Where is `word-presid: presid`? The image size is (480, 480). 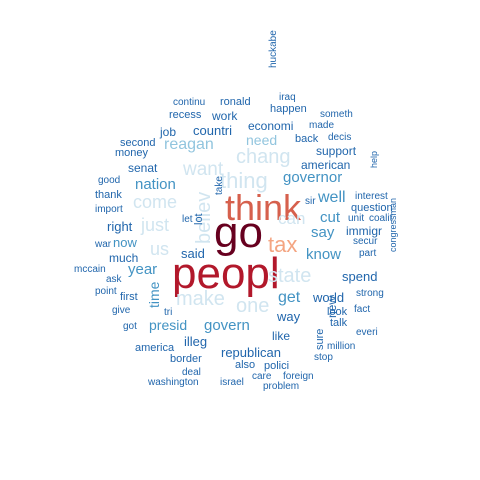 word-presid: presid is located at coordinates (168, 325).